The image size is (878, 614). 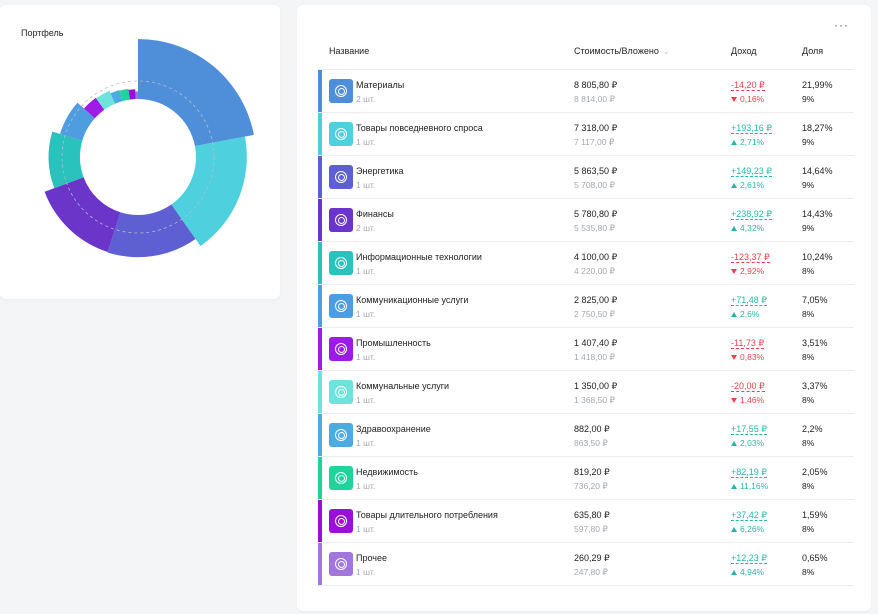 I want to click on sector-income-percent: 4,94%, so click(x=747, y=572).